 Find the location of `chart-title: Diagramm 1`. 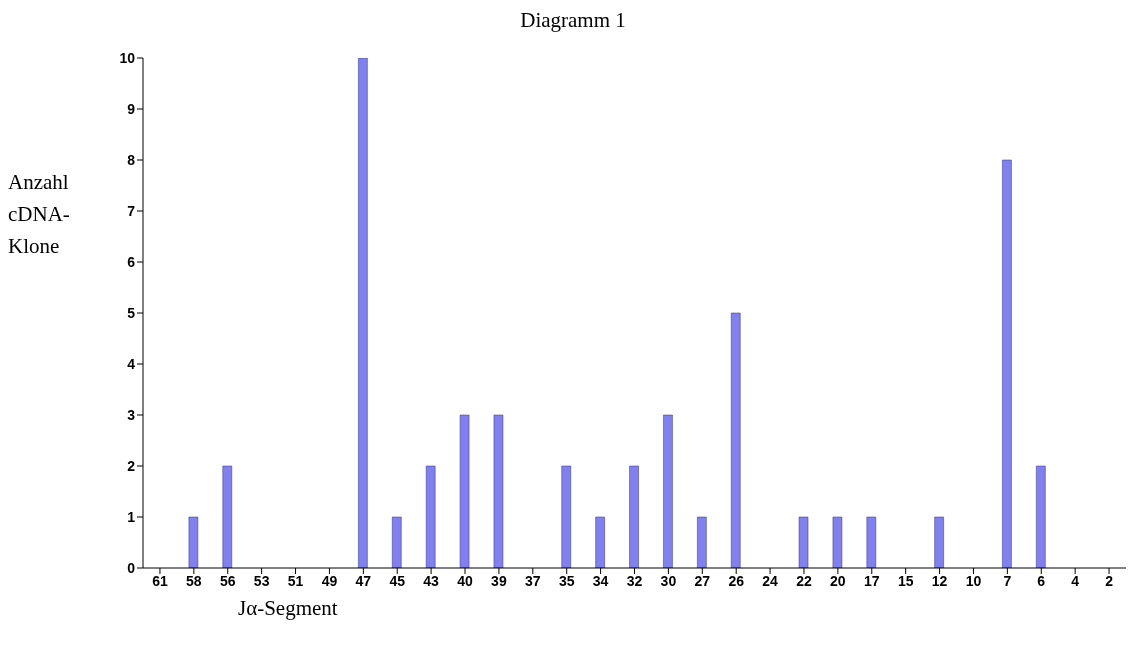

chart-title: Diagramm 1 is located at coordinates (573, 20).